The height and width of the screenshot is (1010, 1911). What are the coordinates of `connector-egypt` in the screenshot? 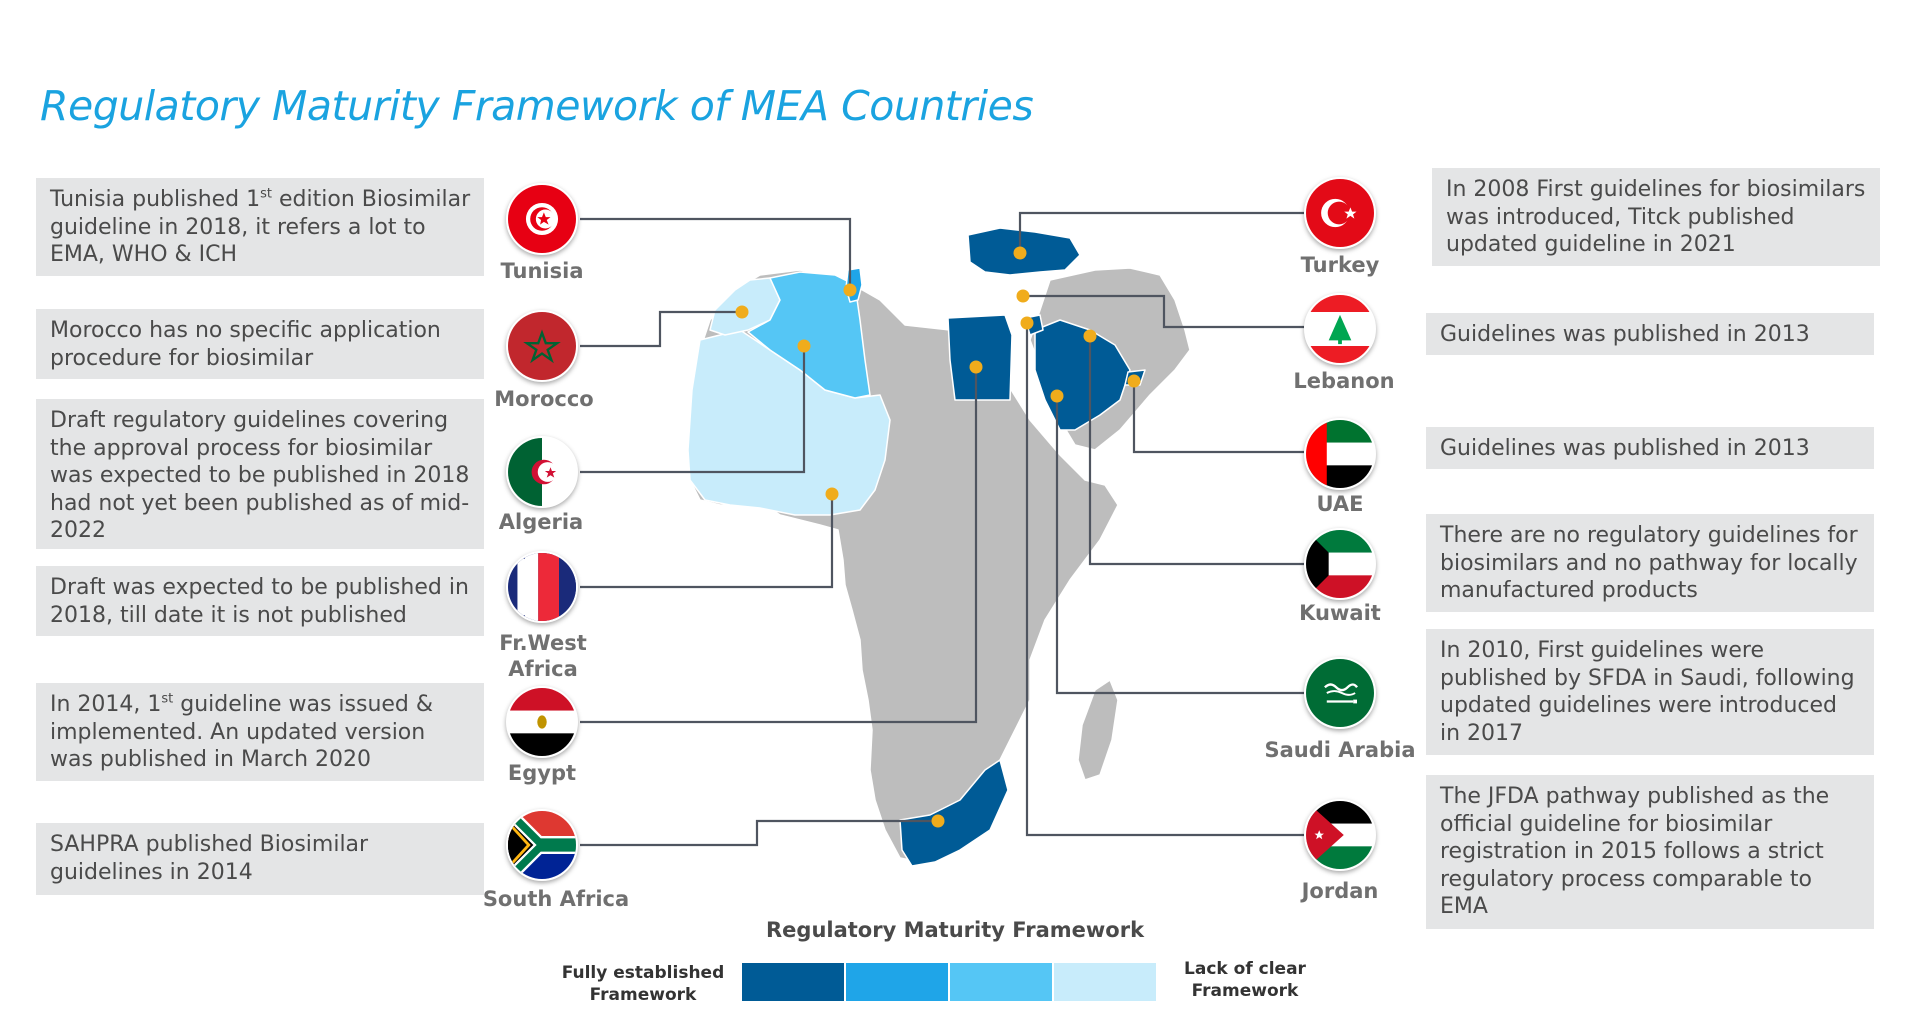 It's located at (779, 545).